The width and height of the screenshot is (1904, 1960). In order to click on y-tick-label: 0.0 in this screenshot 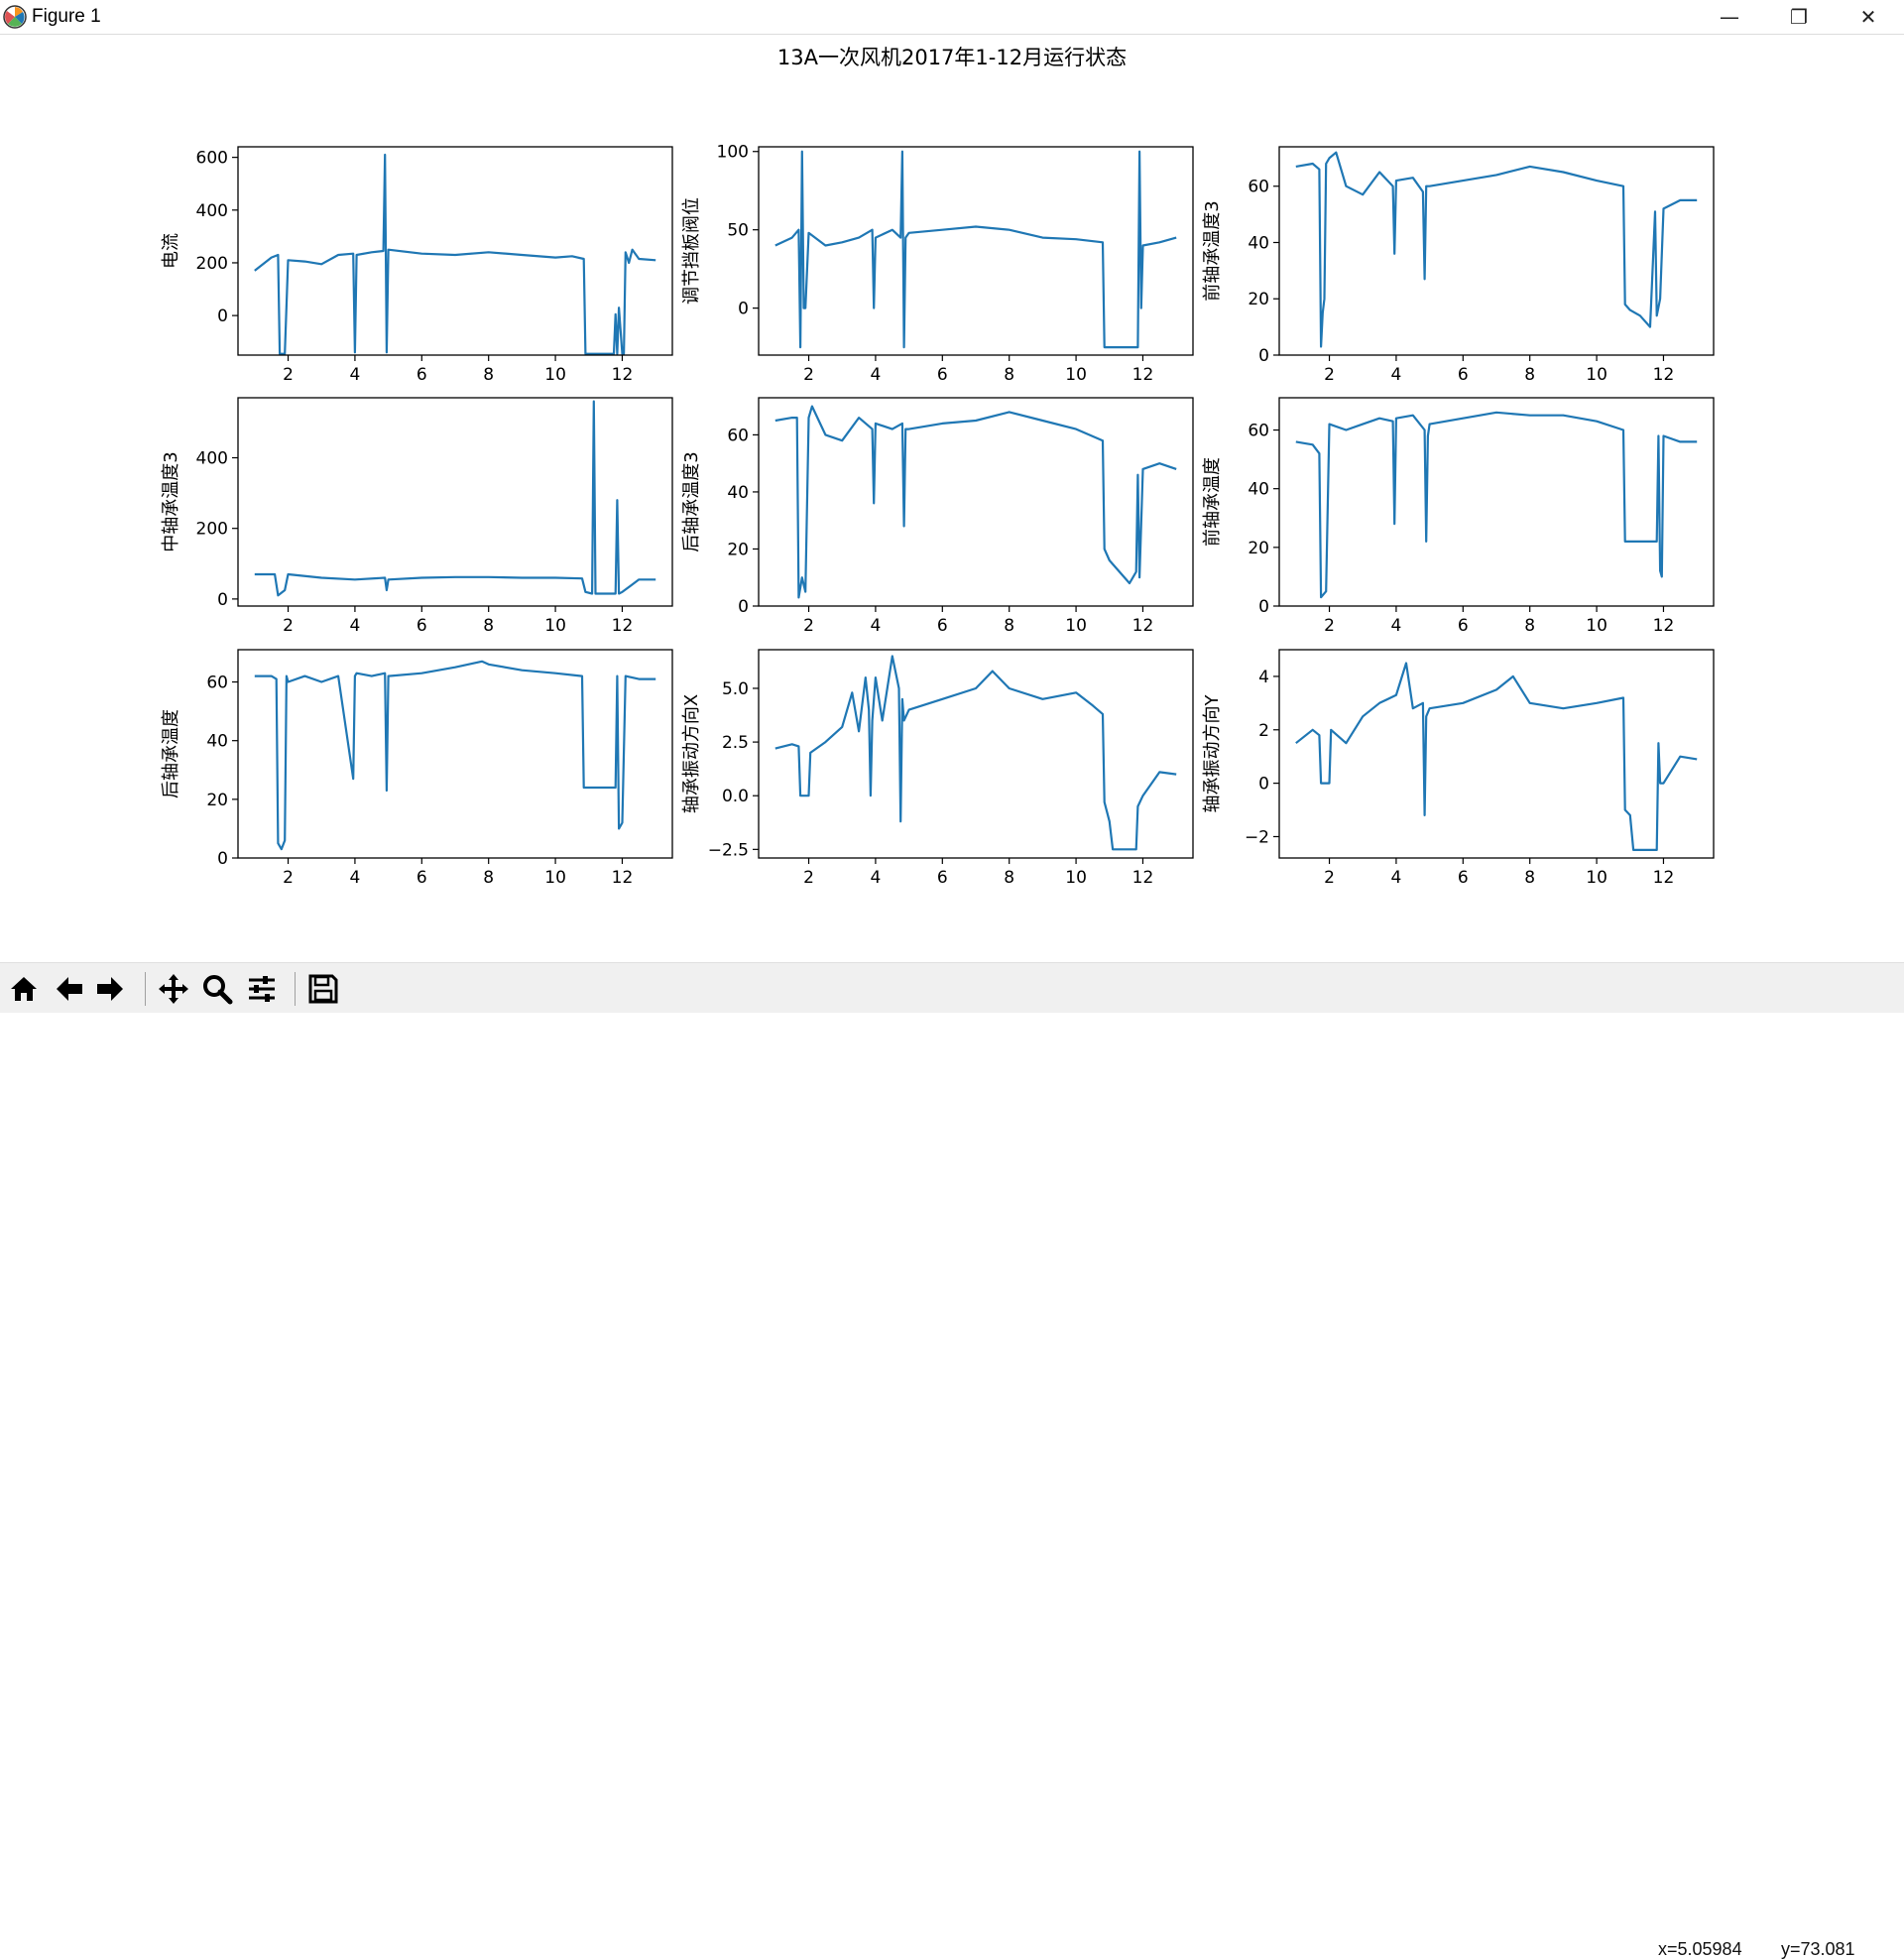, I will do `click(735, 797)`.